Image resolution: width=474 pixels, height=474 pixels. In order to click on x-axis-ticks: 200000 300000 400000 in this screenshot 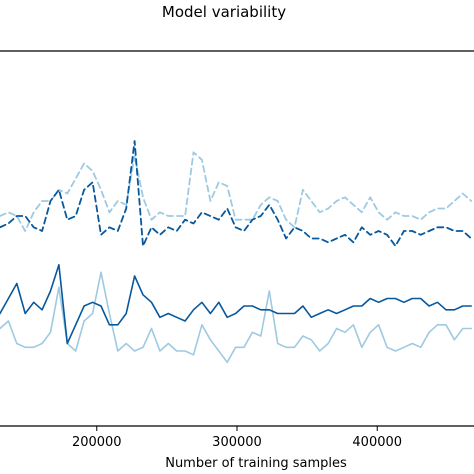, I will do `click(237, 438)`.